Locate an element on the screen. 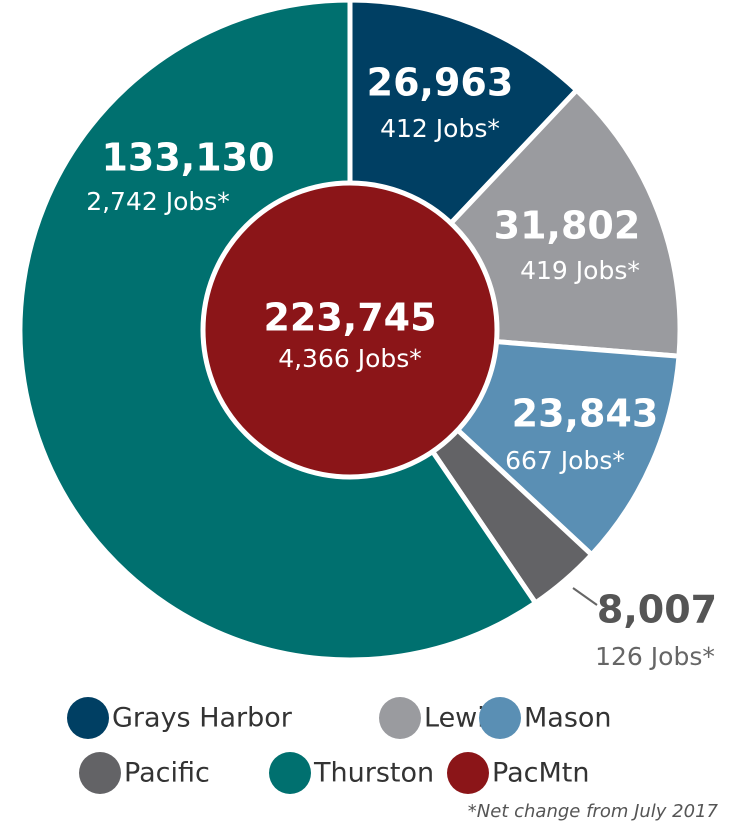  center-value-label: 223,745 is located at coordinates (349, 318).